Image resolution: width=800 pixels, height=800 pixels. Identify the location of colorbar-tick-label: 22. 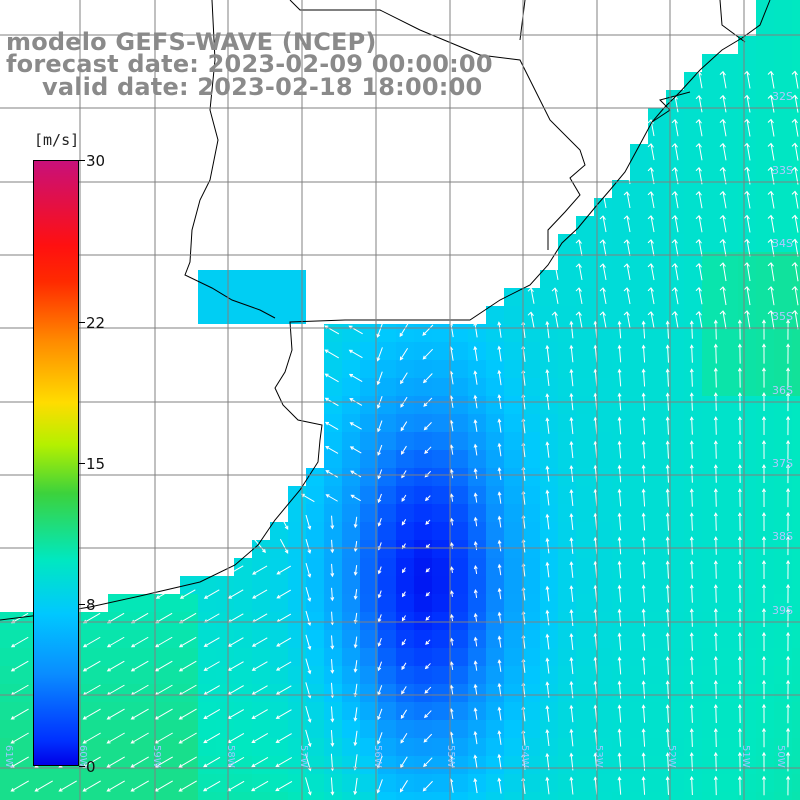
(96, 322).